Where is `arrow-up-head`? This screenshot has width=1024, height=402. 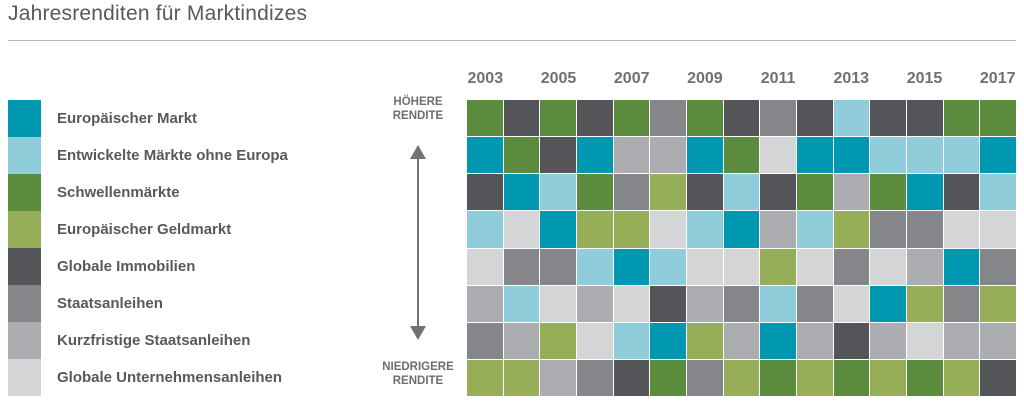
arrow-up-head is located at coordinates (418, 152).